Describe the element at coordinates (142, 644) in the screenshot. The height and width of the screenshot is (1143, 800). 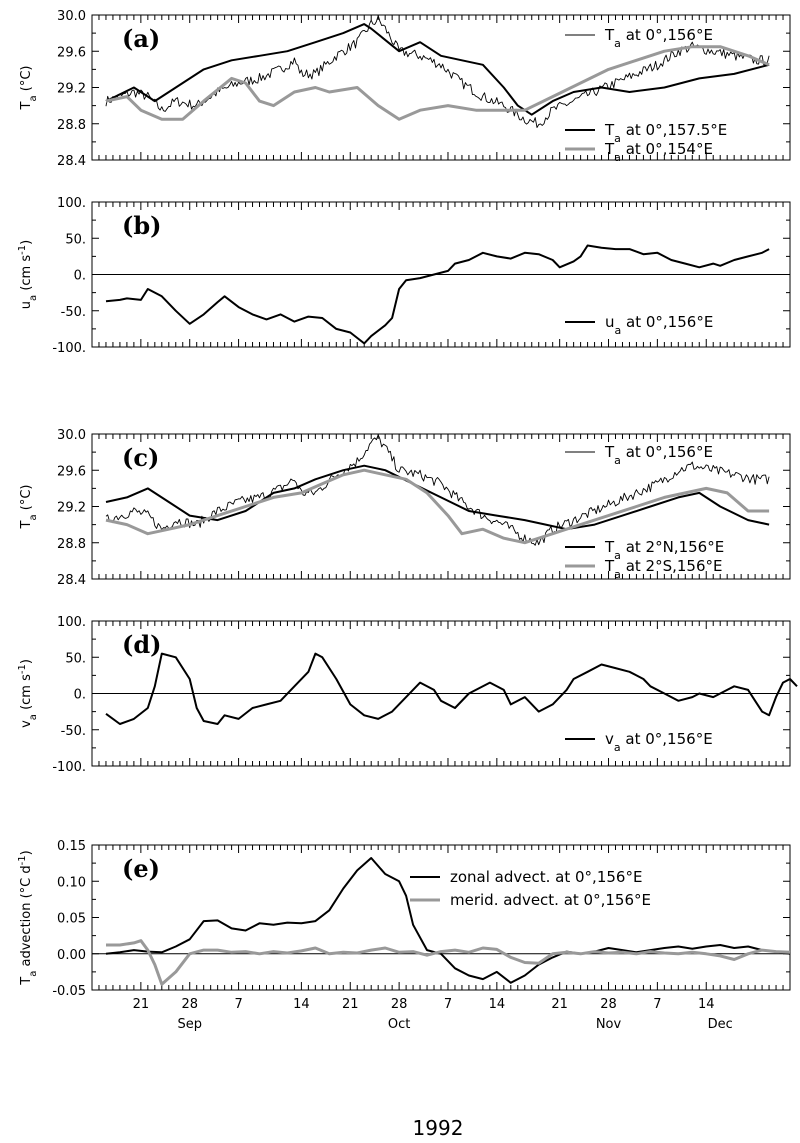
I see `panel-label: (d)` at that location.